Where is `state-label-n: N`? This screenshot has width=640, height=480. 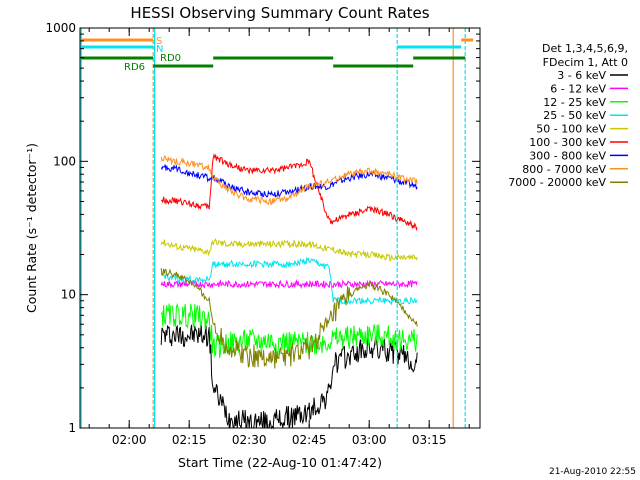
state-label-n: N is located at coordinates (159, 49).